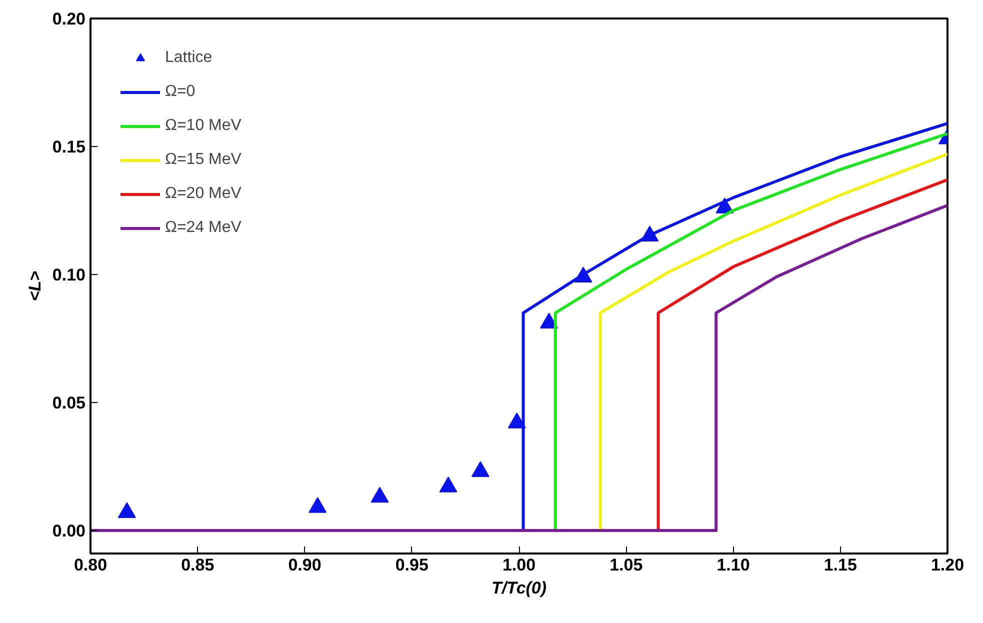 The width and height of the screenshot is (983, 623). I want to click on x-tick-label: 1.20, so click(947, 565).